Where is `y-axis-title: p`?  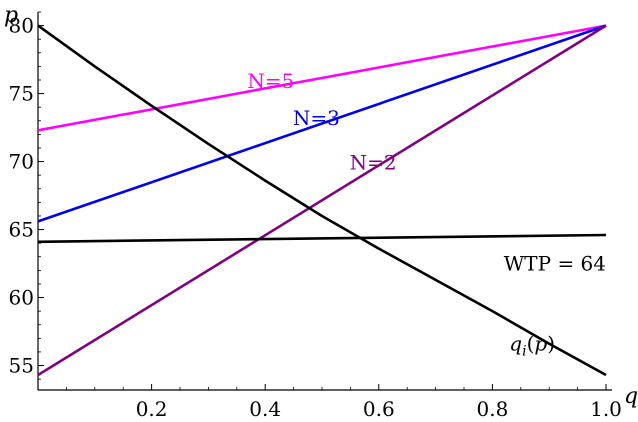
y-axis-title: p is located at coordinates (11, 15).